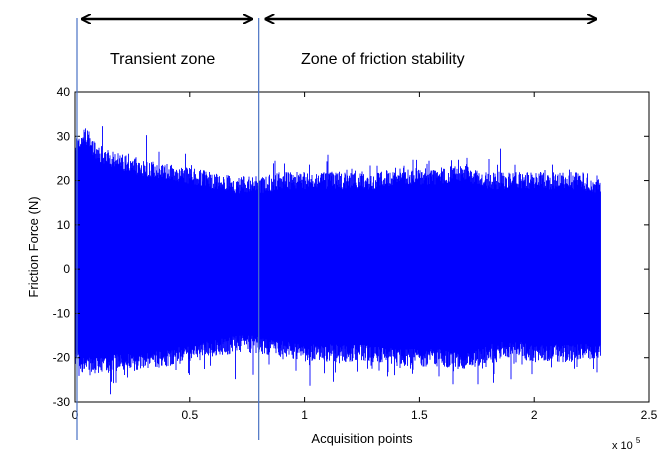 The image size is (662, 455). What do you see at coordinates (162, 59) in the screenshot?
I see `transient-zone-label: Transient zone` at bounding box center [162, 59].